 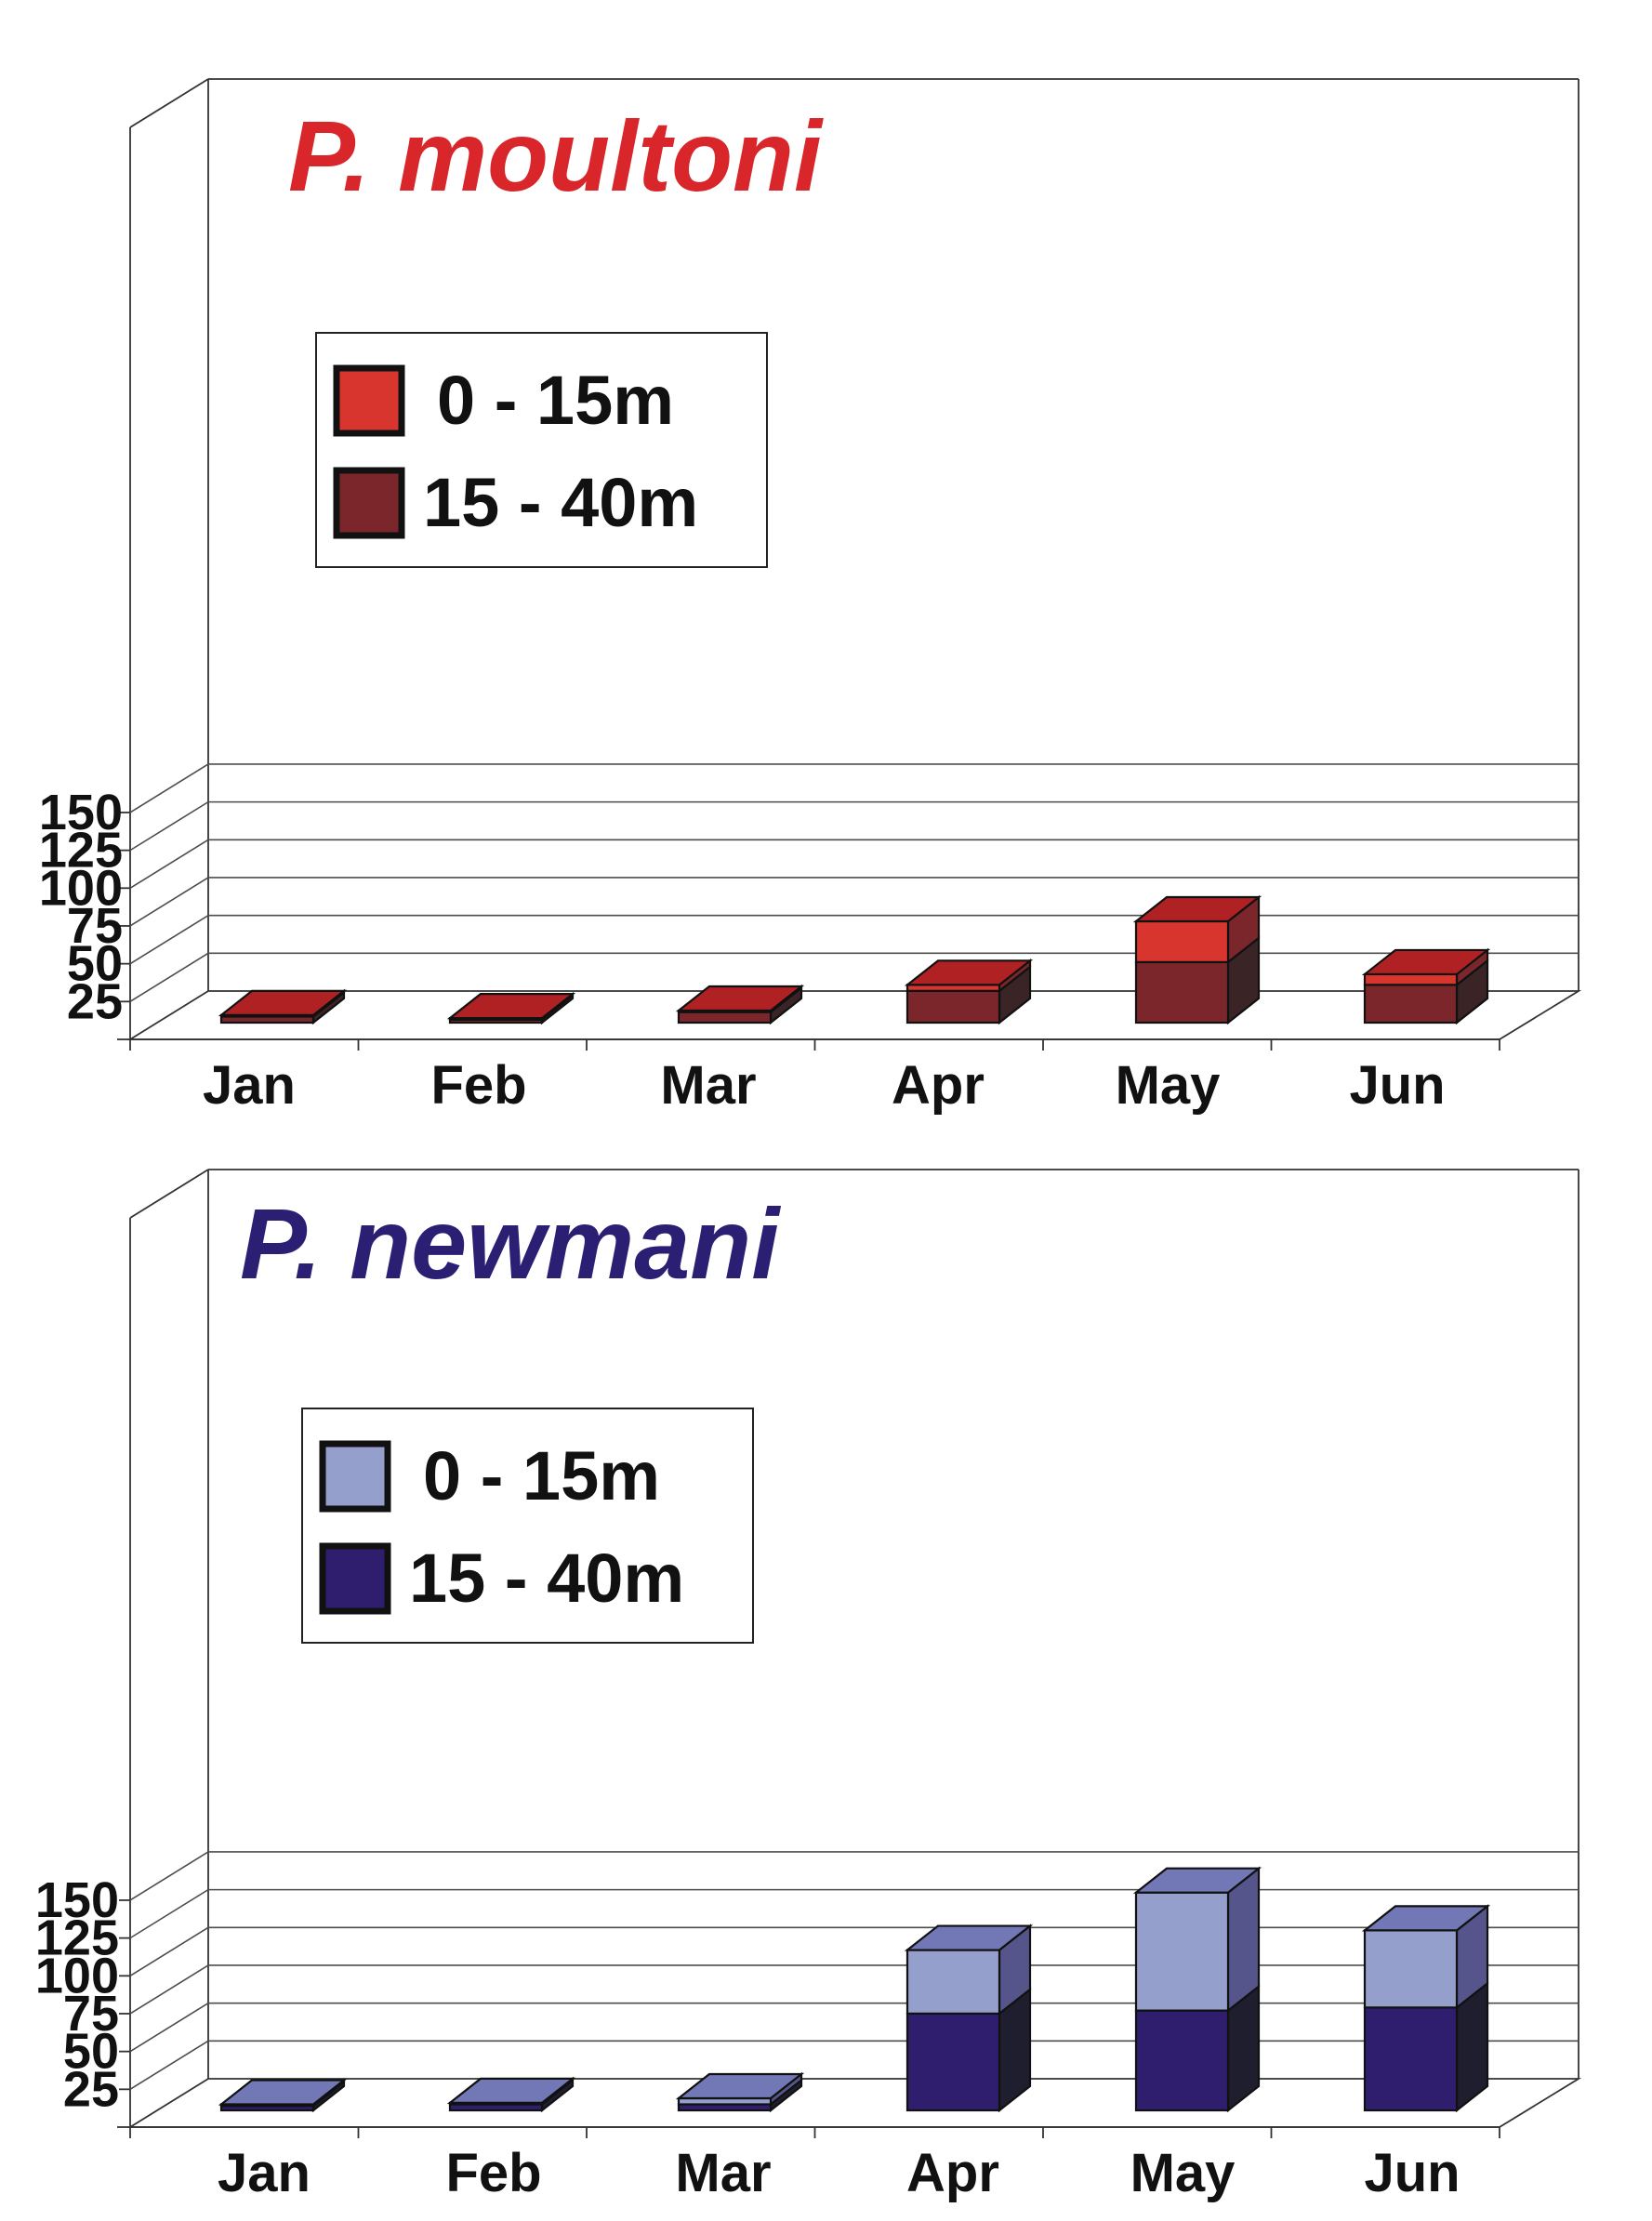 I want to click on chart-title: P. newmani, so click(x=510, y=1243).